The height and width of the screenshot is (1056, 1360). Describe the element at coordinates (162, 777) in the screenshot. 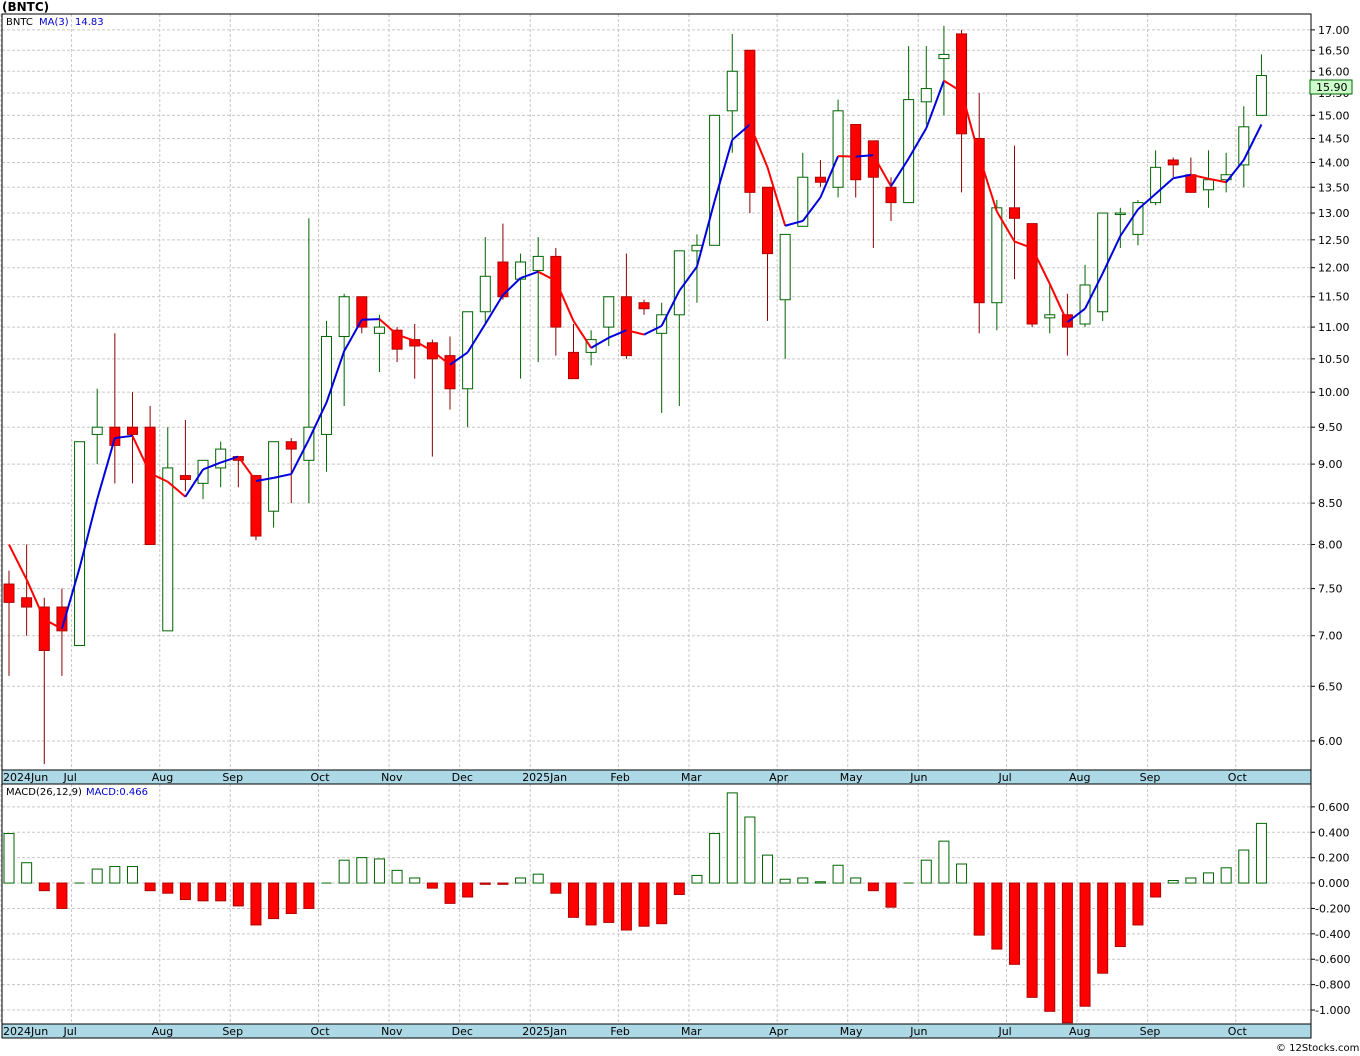

I see `x-tick-label: Aug` at that location.